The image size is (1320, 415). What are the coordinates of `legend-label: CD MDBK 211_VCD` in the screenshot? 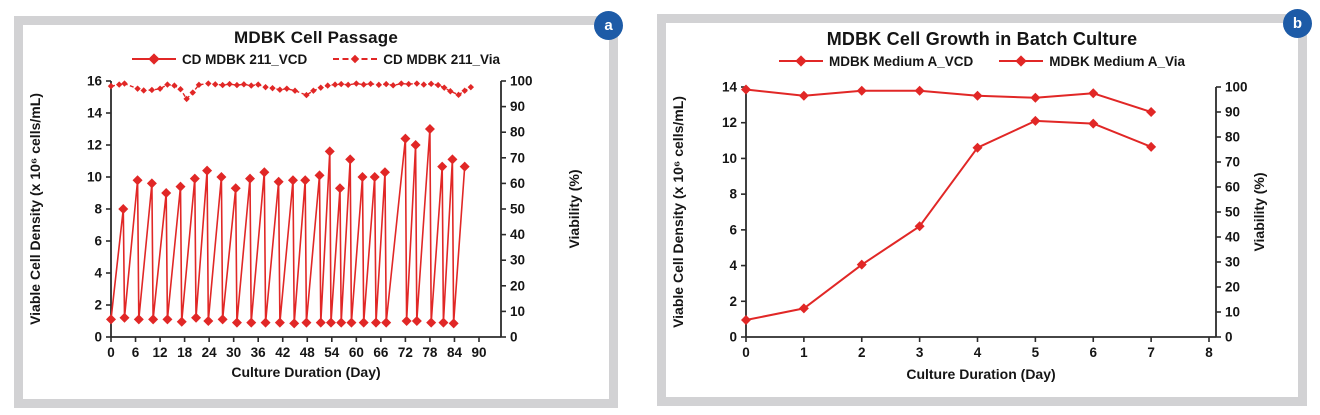 It's located at (244, 59).